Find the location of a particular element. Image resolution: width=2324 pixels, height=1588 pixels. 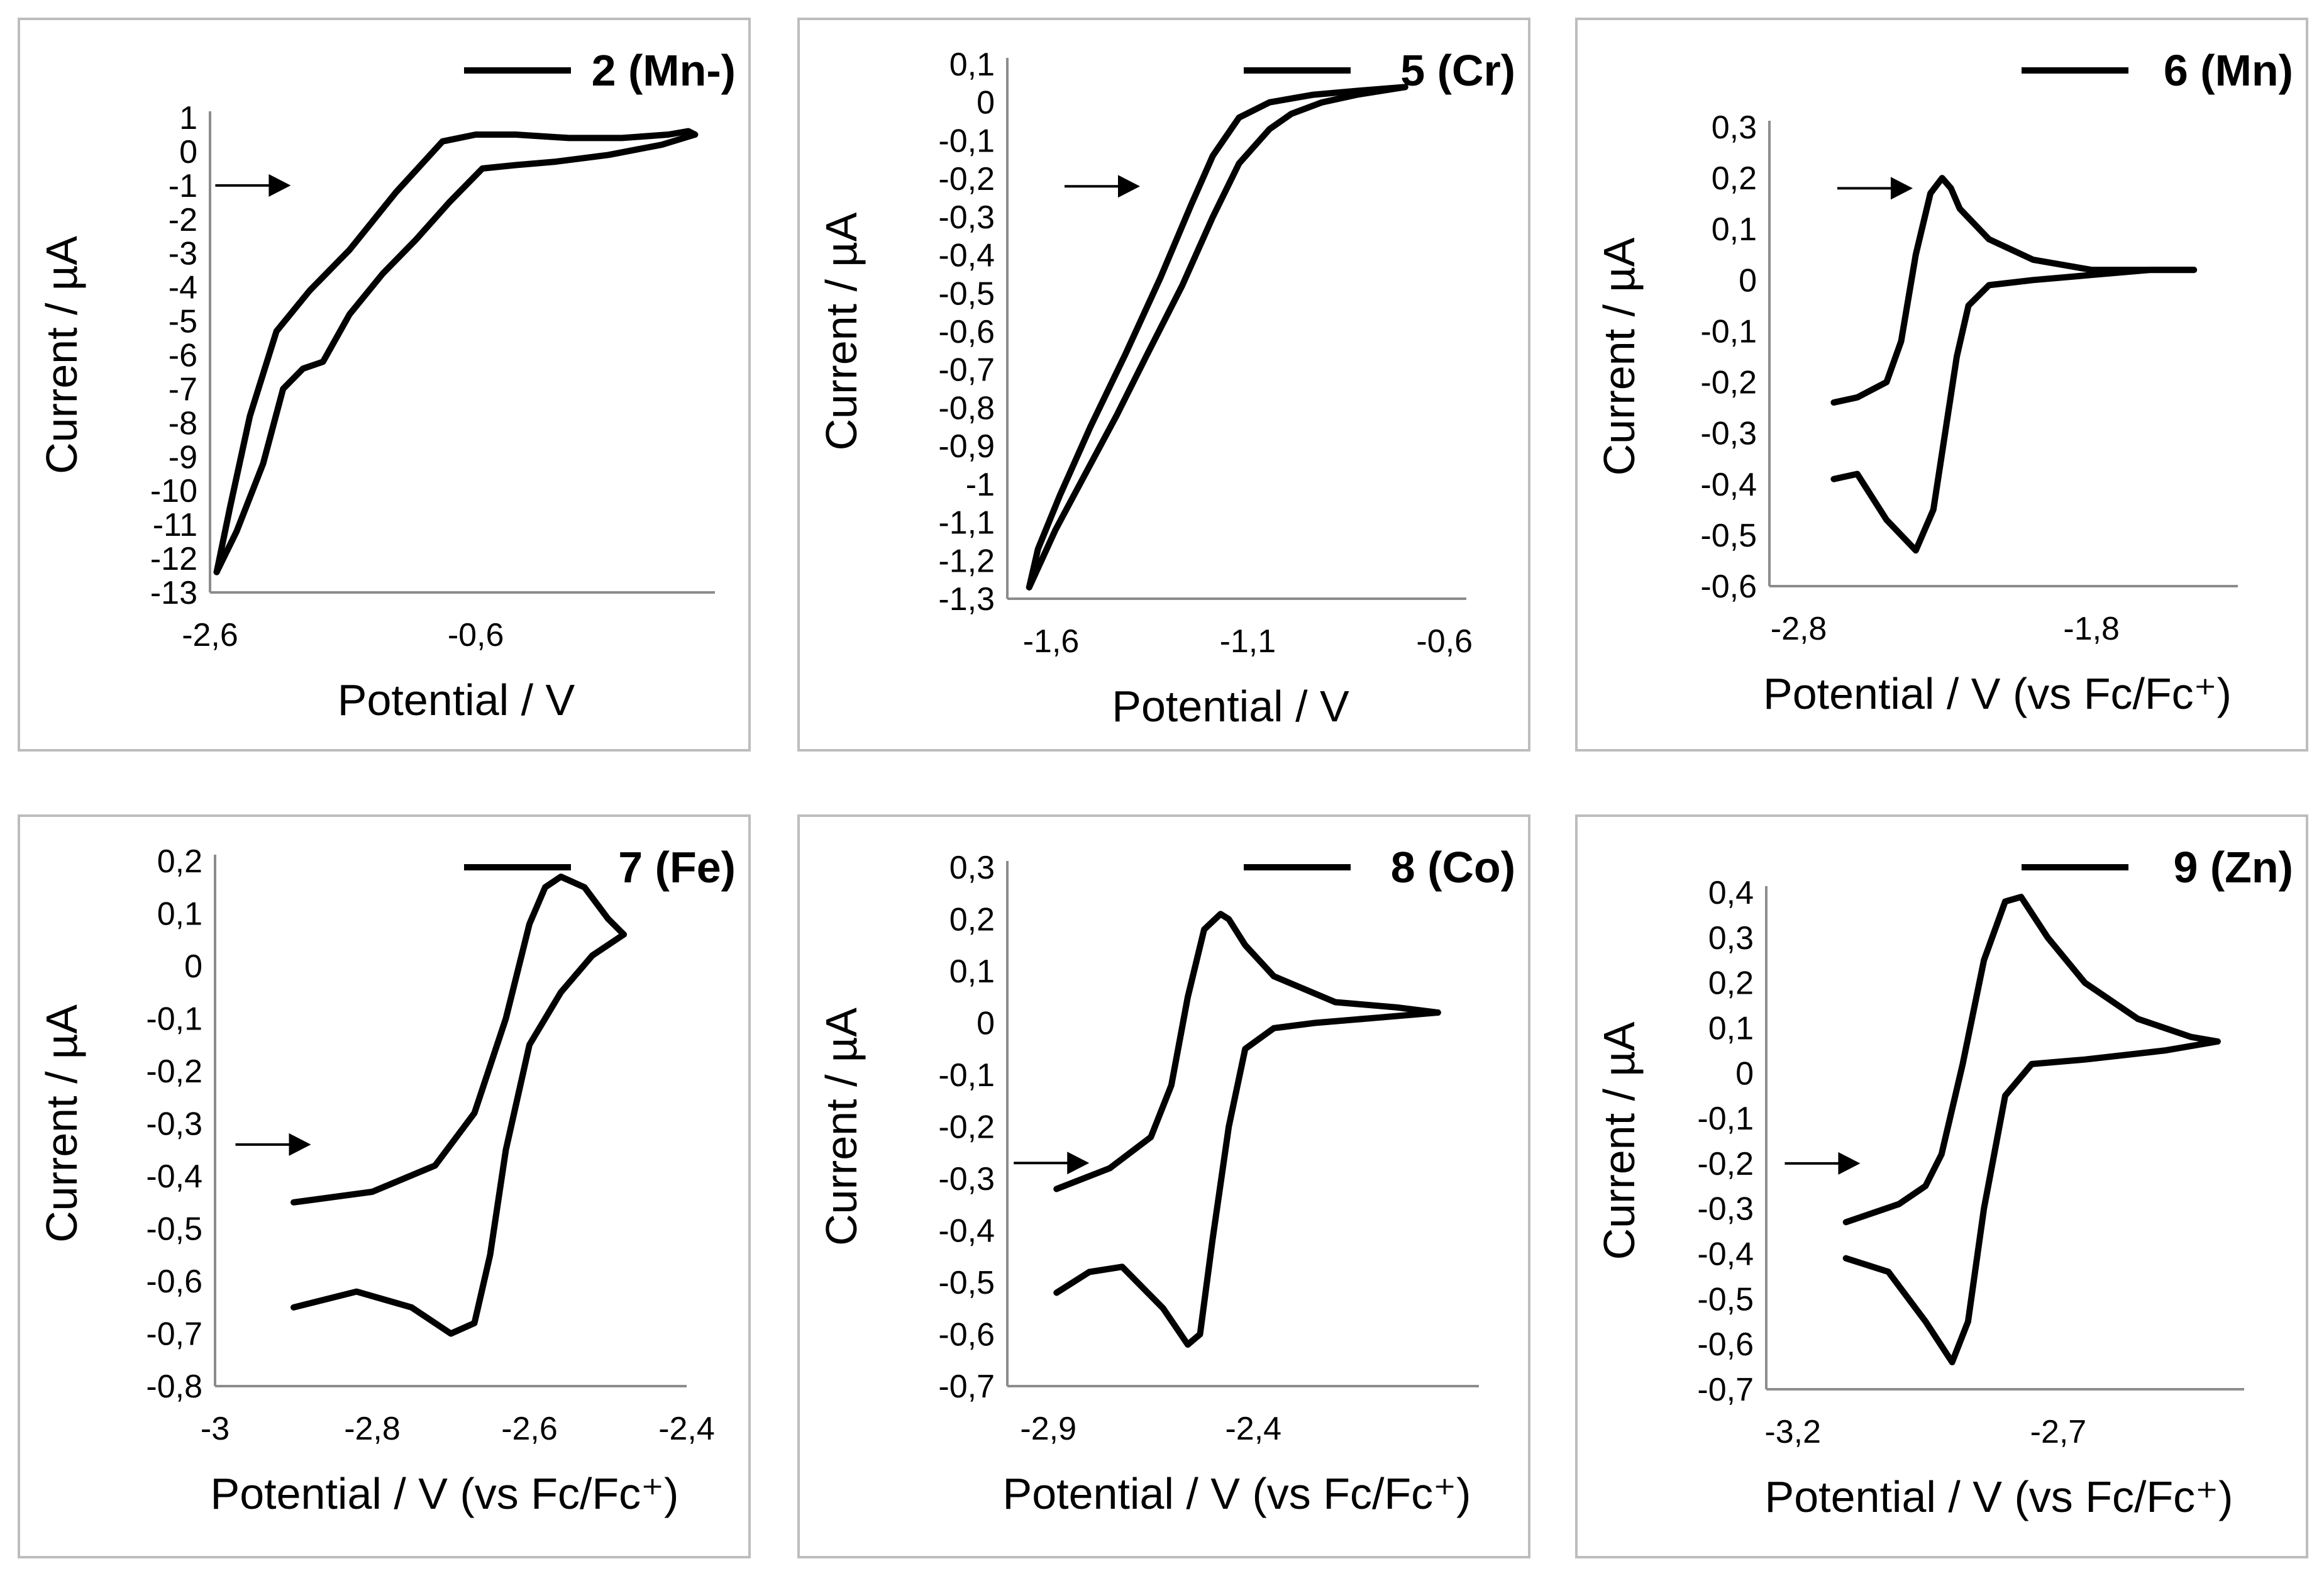

y-tick-label: 0,4 is located at coordinates (1731, 893).